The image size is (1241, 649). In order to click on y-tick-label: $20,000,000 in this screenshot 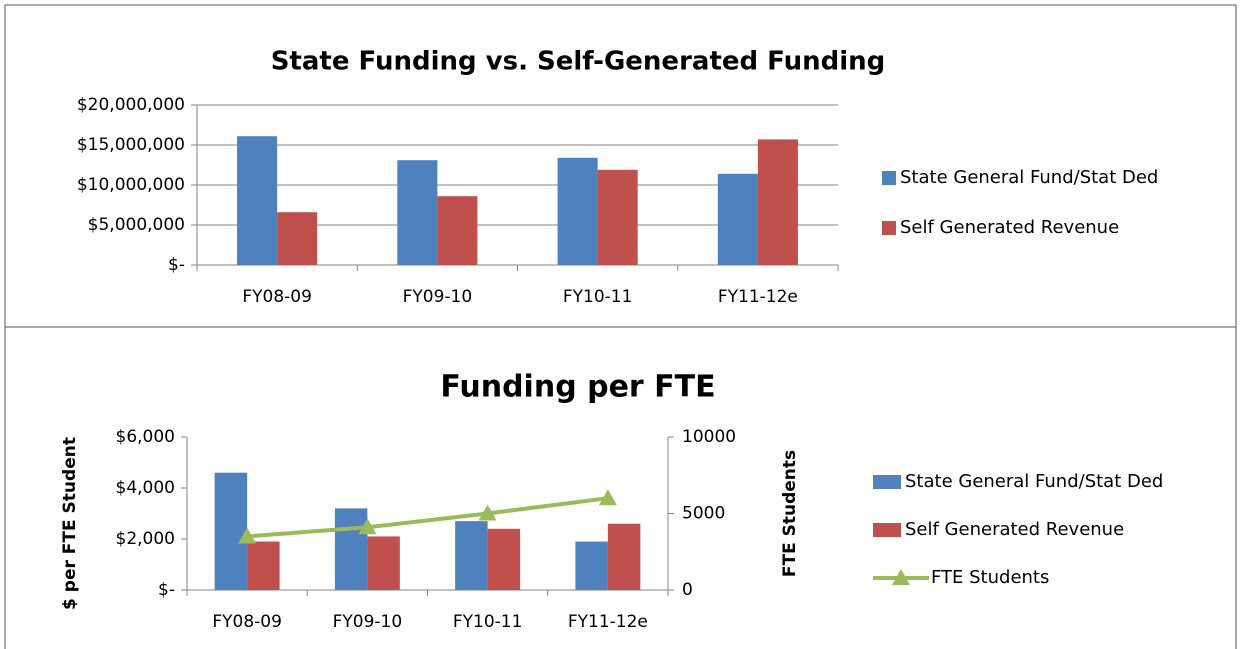, I will do `click(131, 105)`.